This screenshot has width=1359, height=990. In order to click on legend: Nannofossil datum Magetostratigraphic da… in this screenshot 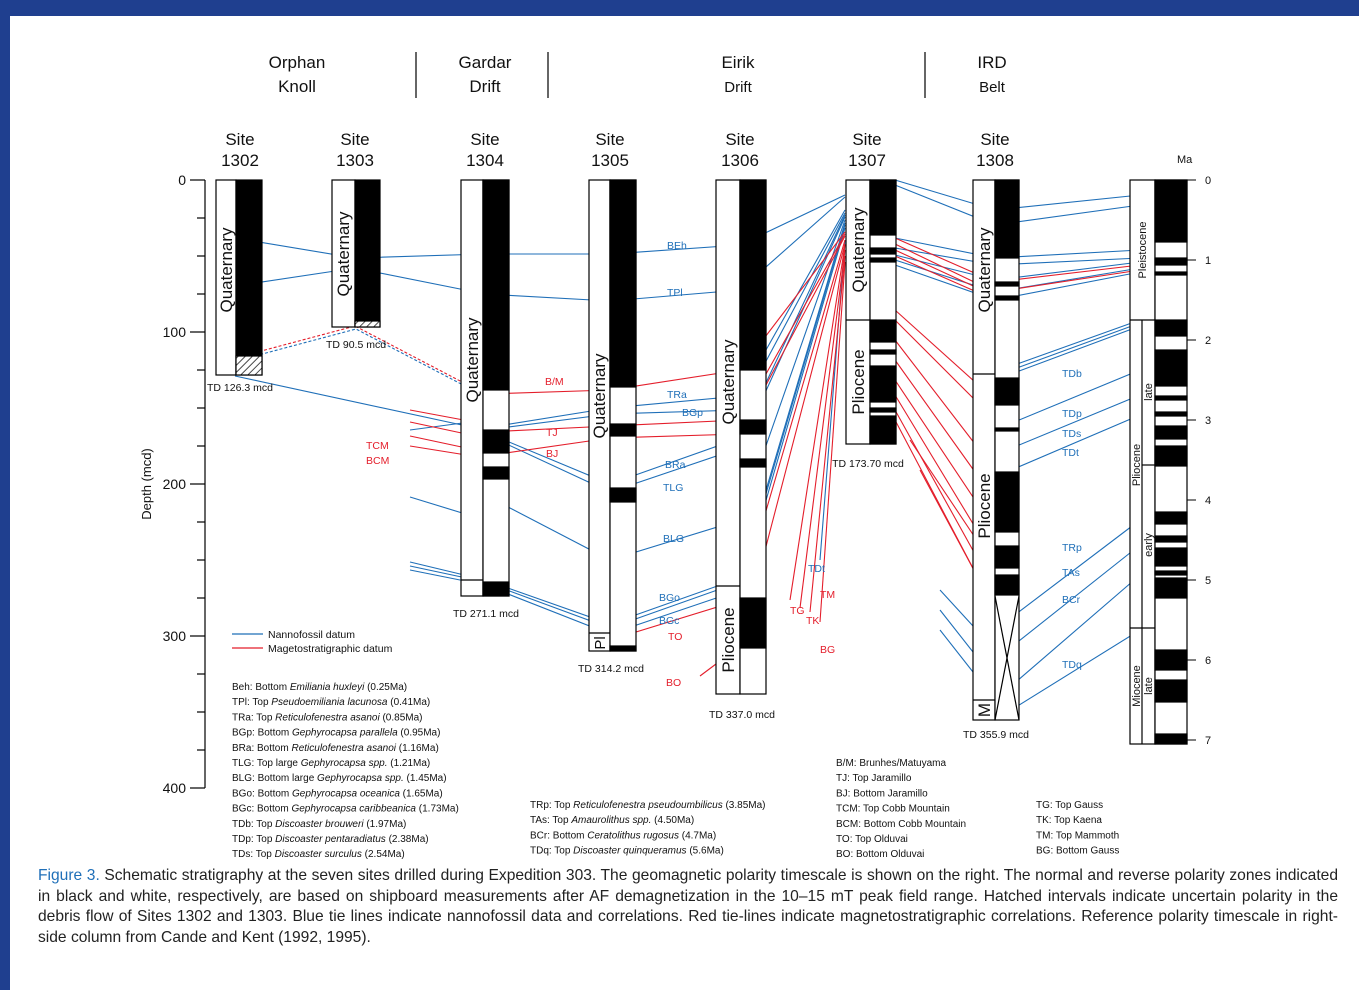, I will do `click(312, 642)`.